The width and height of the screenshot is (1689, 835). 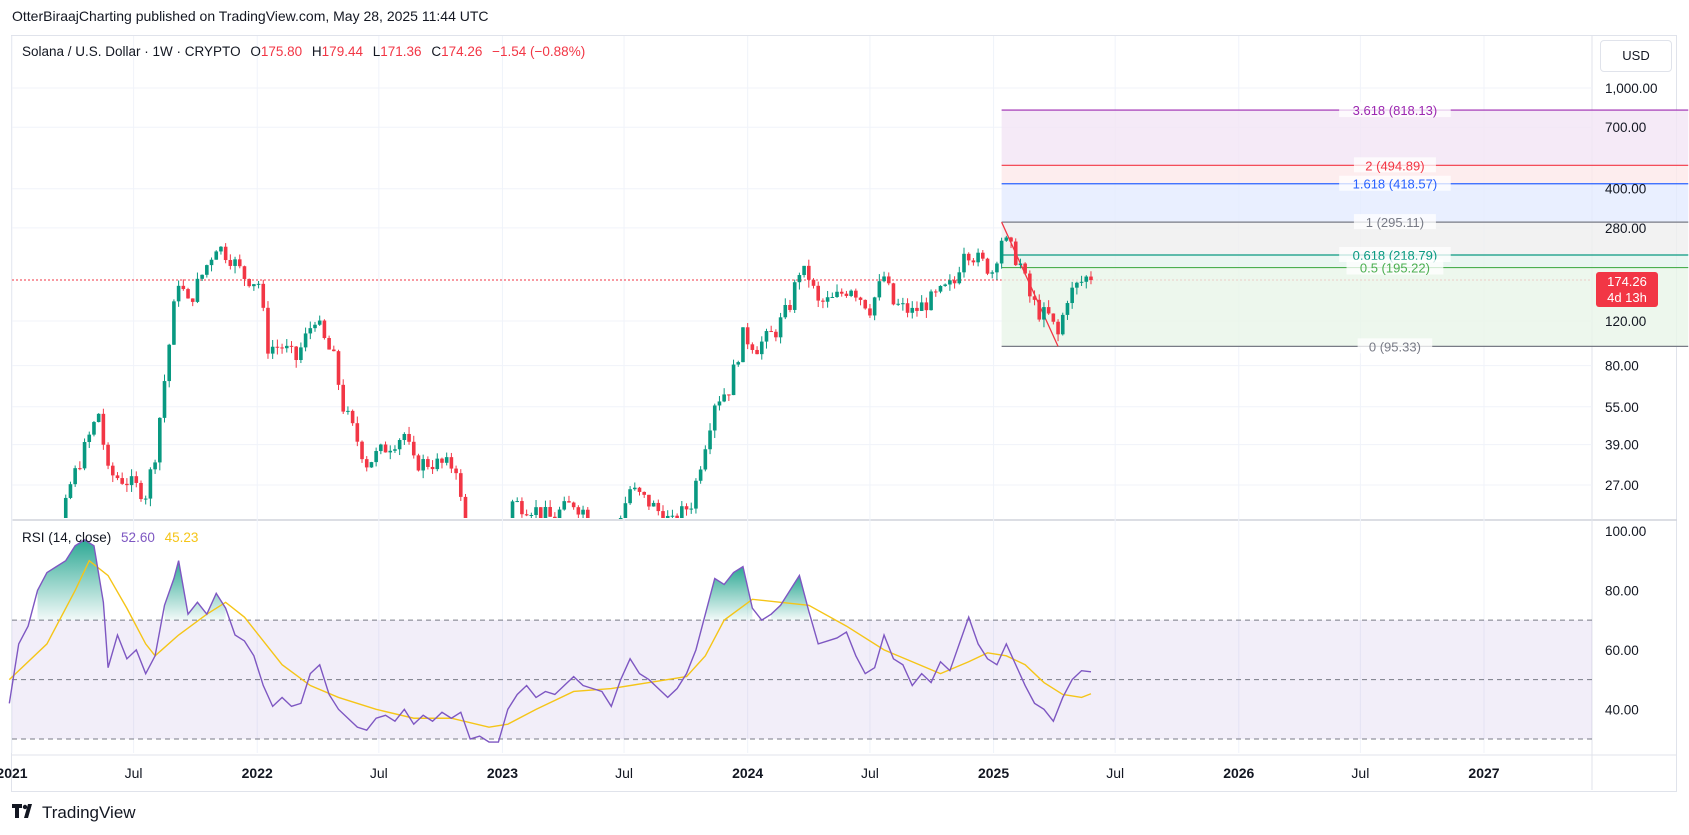 What do you see at coordinates (25, 812) in the screenshot?
I see `tradingview-logo-icon` at bounding box center [25, 812].